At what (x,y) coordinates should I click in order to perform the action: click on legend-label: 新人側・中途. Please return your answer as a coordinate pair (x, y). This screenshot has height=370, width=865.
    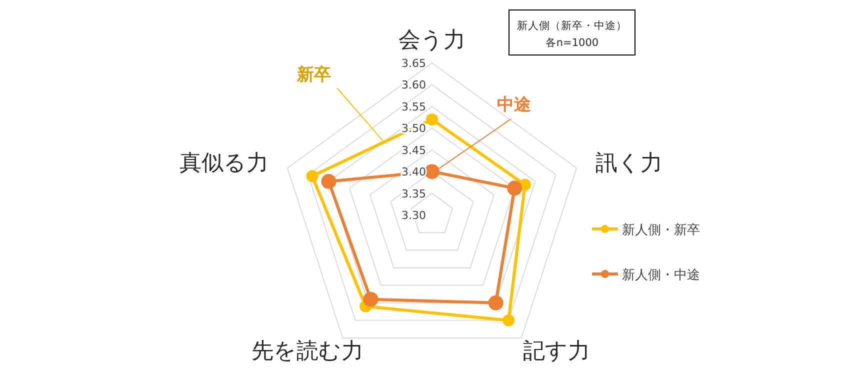
    Looking at the image, I should click on (661, 275).